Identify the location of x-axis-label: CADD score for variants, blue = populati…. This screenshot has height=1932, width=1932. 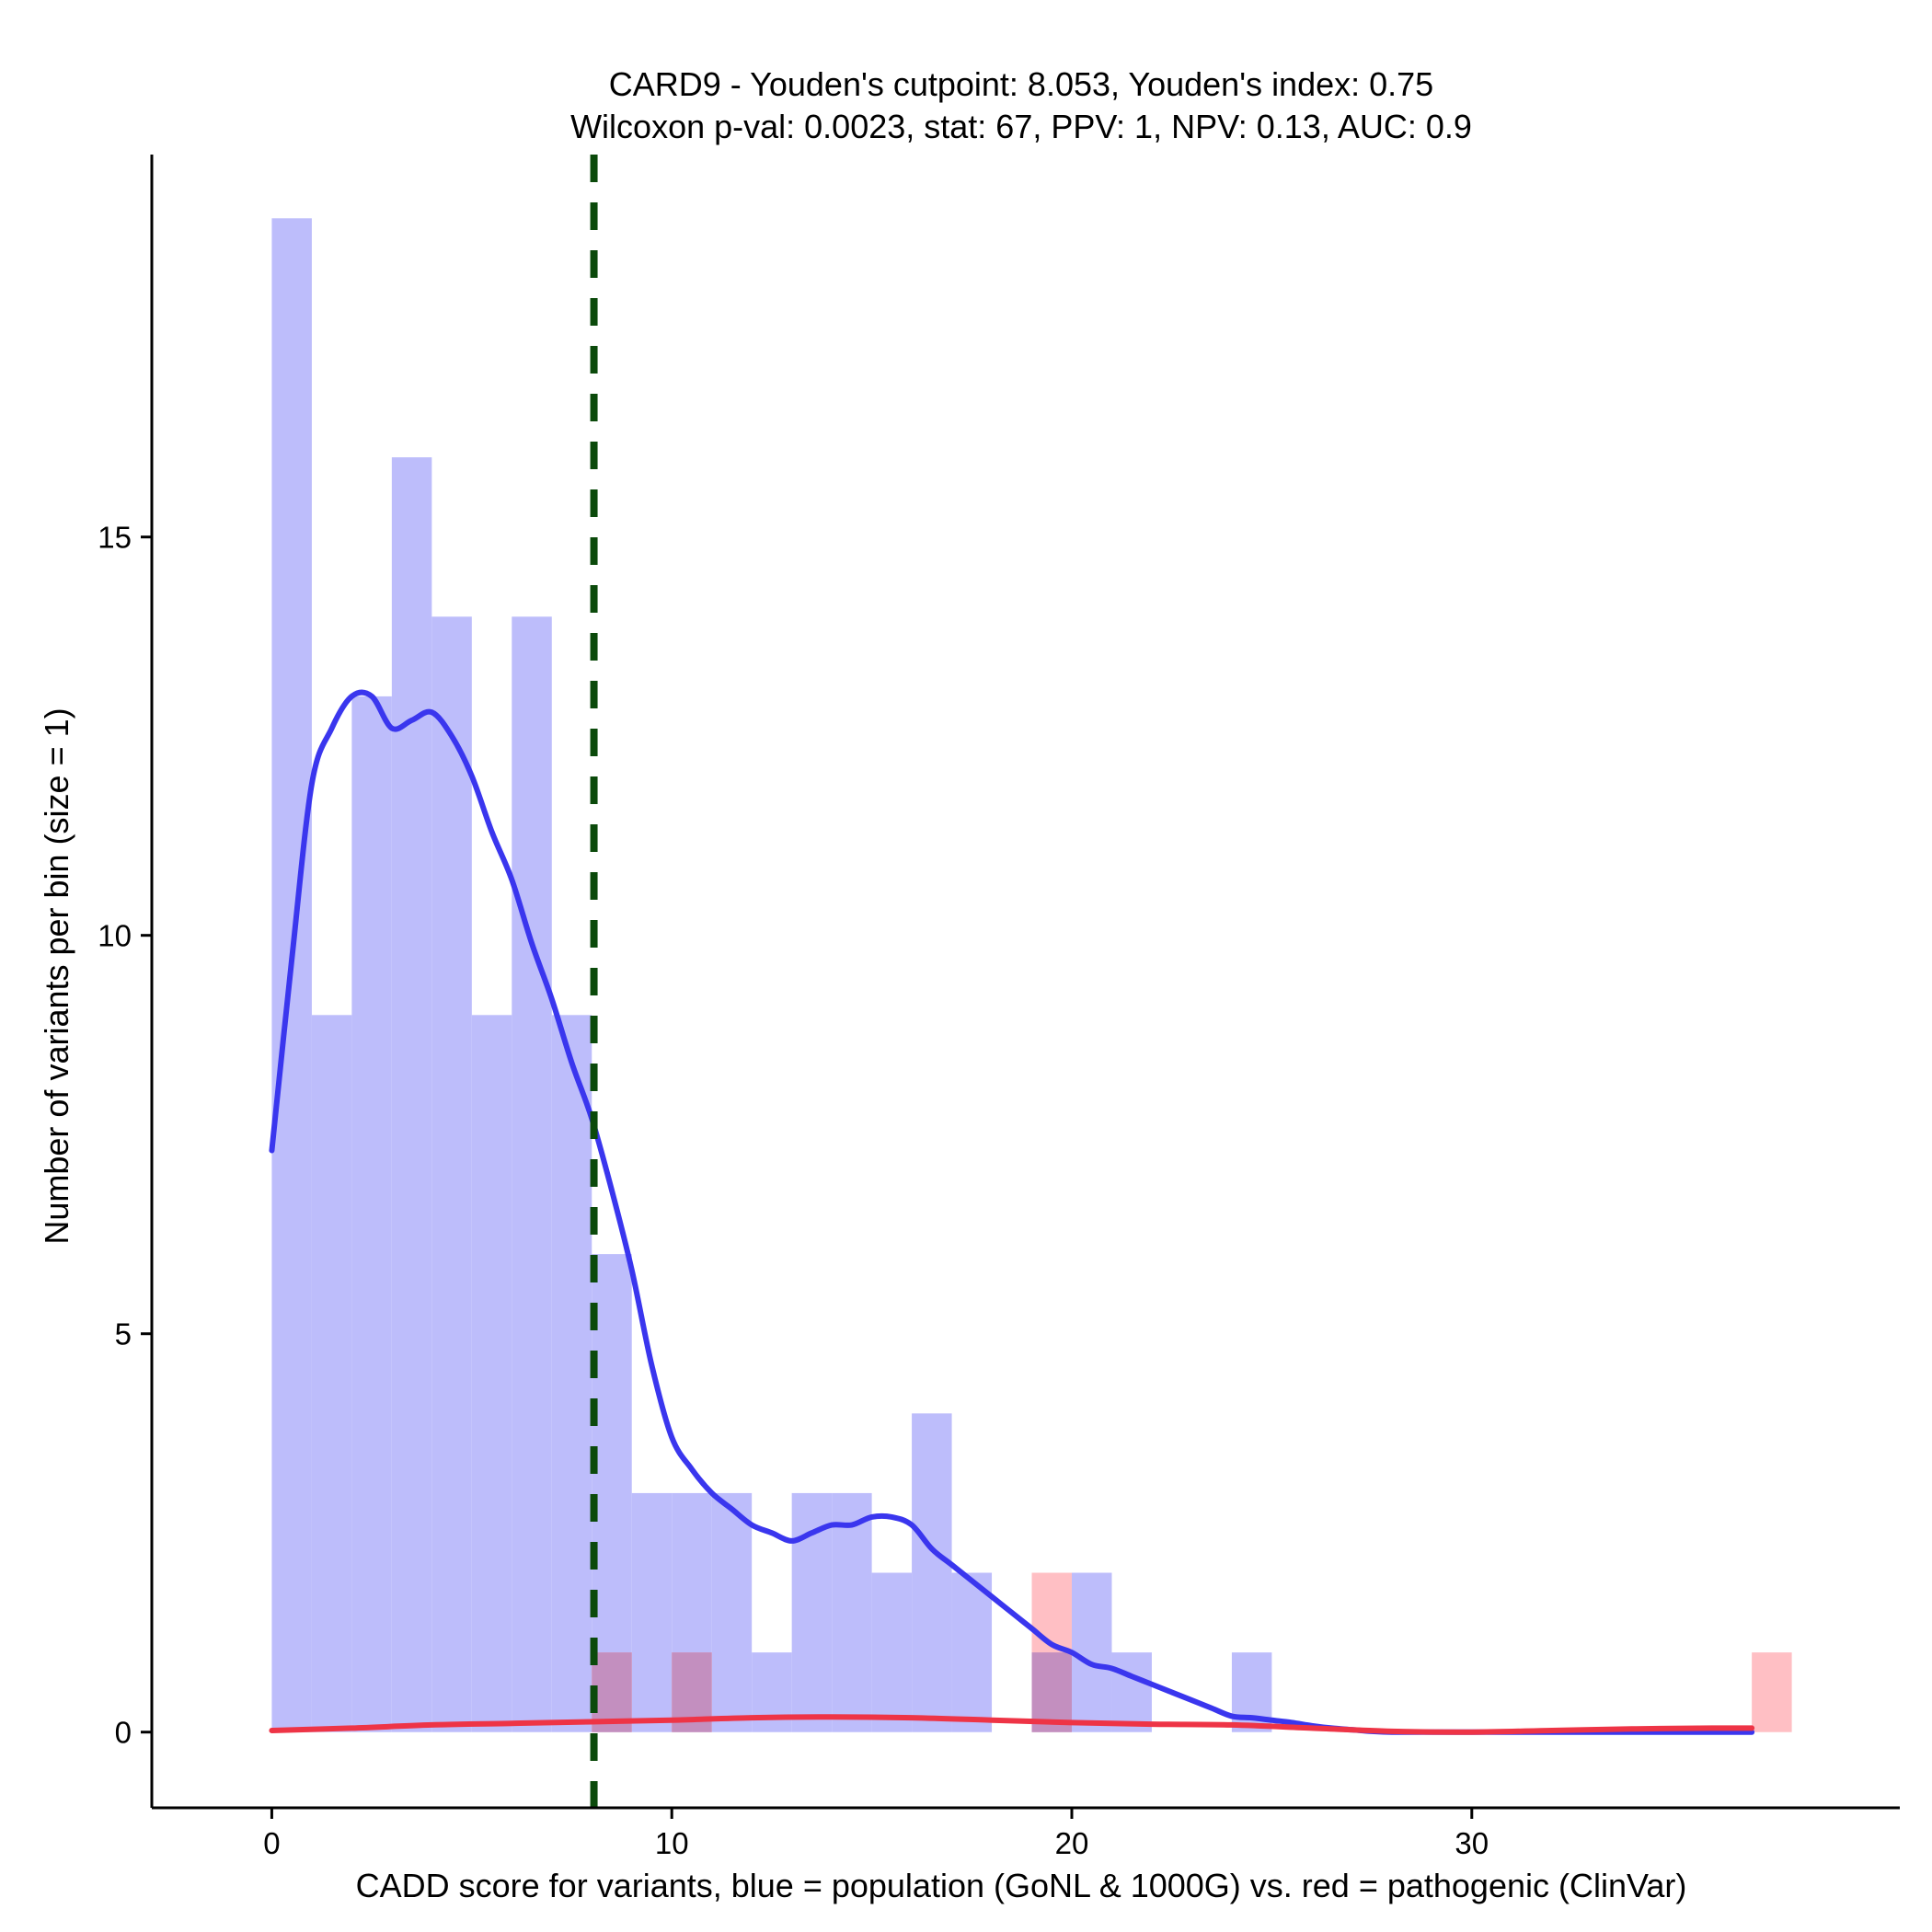
(1021, 1886).